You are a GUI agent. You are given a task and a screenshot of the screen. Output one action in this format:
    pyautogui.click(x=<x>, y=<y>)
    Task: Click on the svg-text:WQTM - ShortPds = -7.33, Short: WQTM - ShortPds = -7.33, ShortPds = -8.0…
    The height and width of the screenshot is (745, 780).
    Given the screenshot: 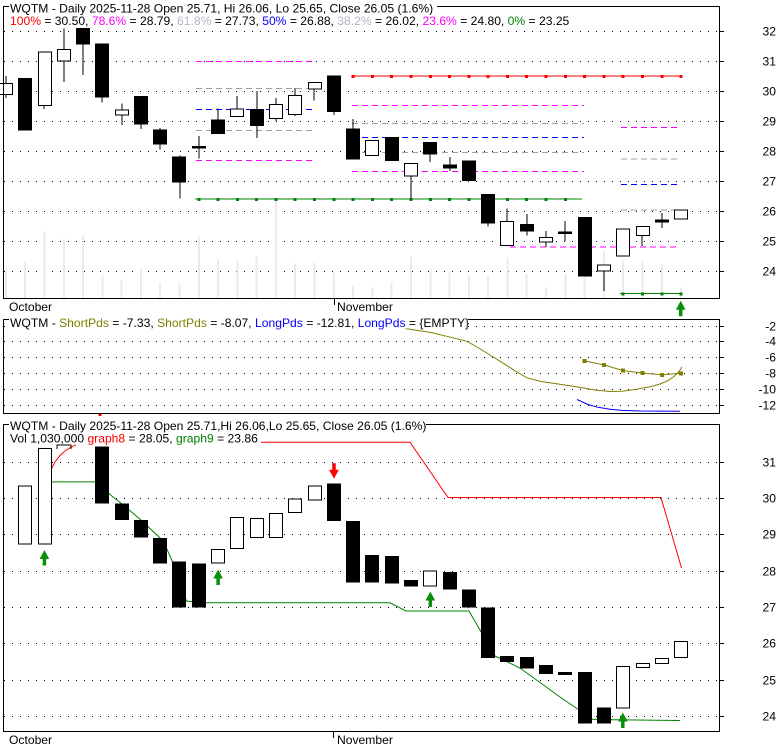 What is the action you would take?
    pyautogui.click(x=239, y=323)
    